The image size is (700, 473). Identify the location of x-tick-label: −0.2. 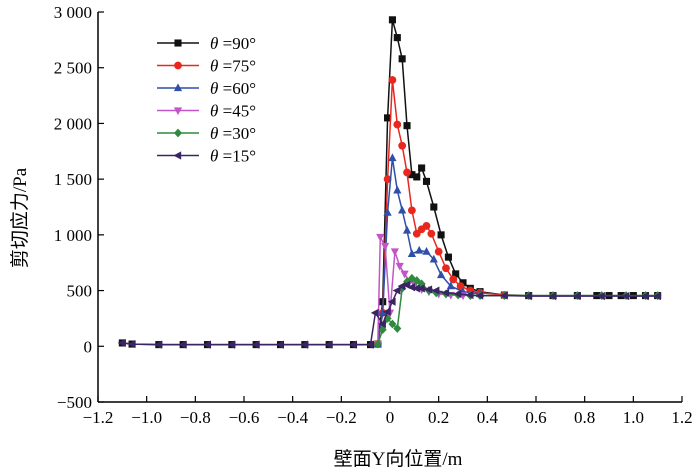
(341, 417).